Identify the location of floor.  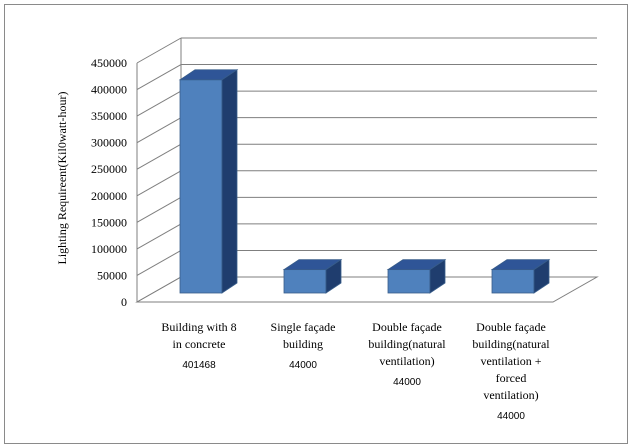
(367, 289).